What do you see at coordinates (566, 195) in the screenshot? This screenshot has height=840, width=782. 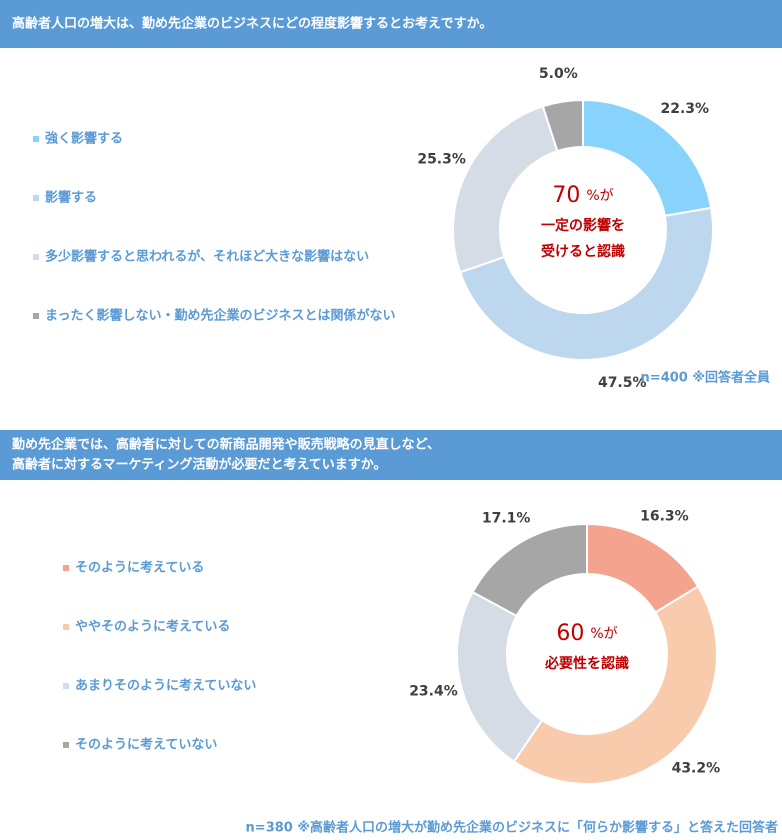 I see `center-number: 70` at bounding box center [566, 195].